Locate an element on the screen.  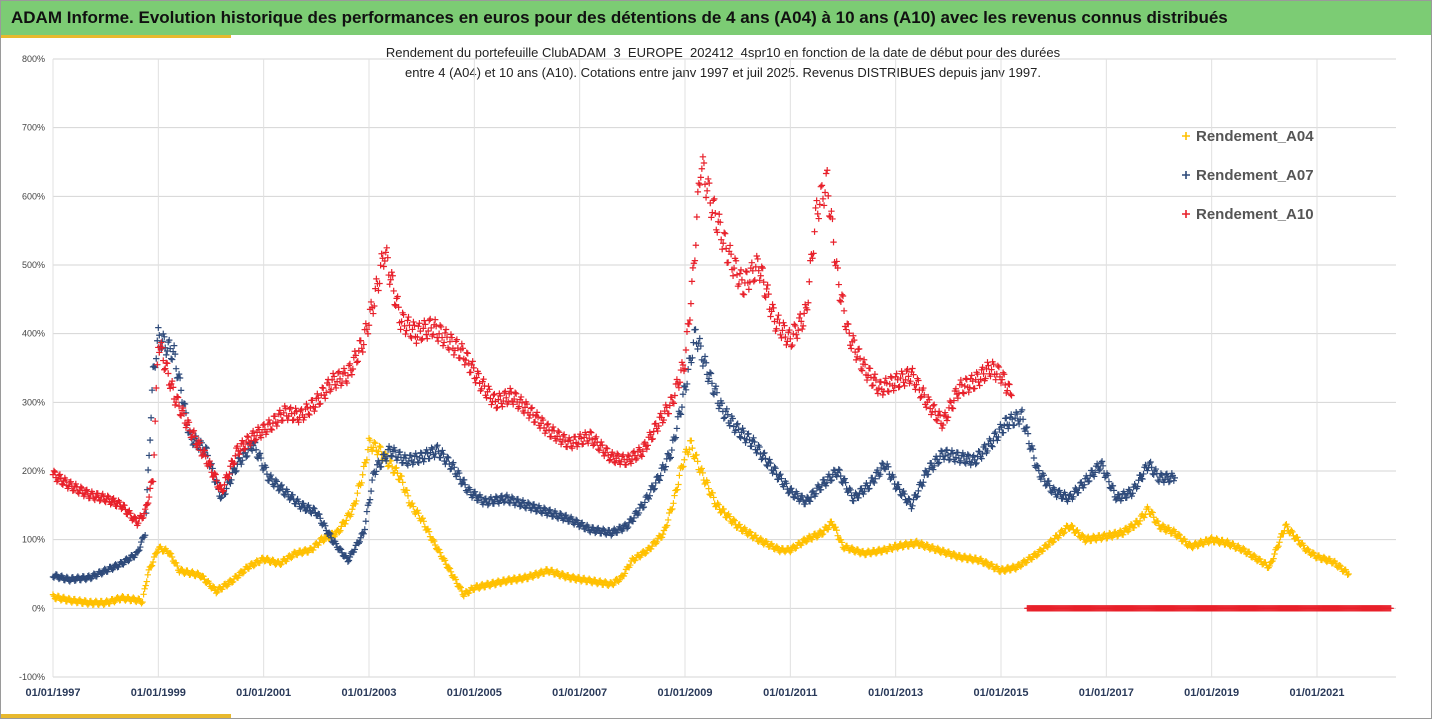
y-tick-label: 200% is located at coordinates (33, 471).